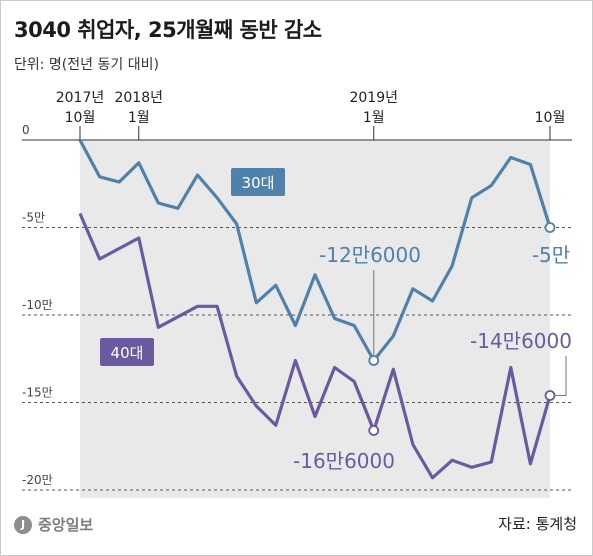  What do you see at coordinates (37, 393) in the screenshot?
I see `y-tick-label: -15만` at bounding box center [37, 393].